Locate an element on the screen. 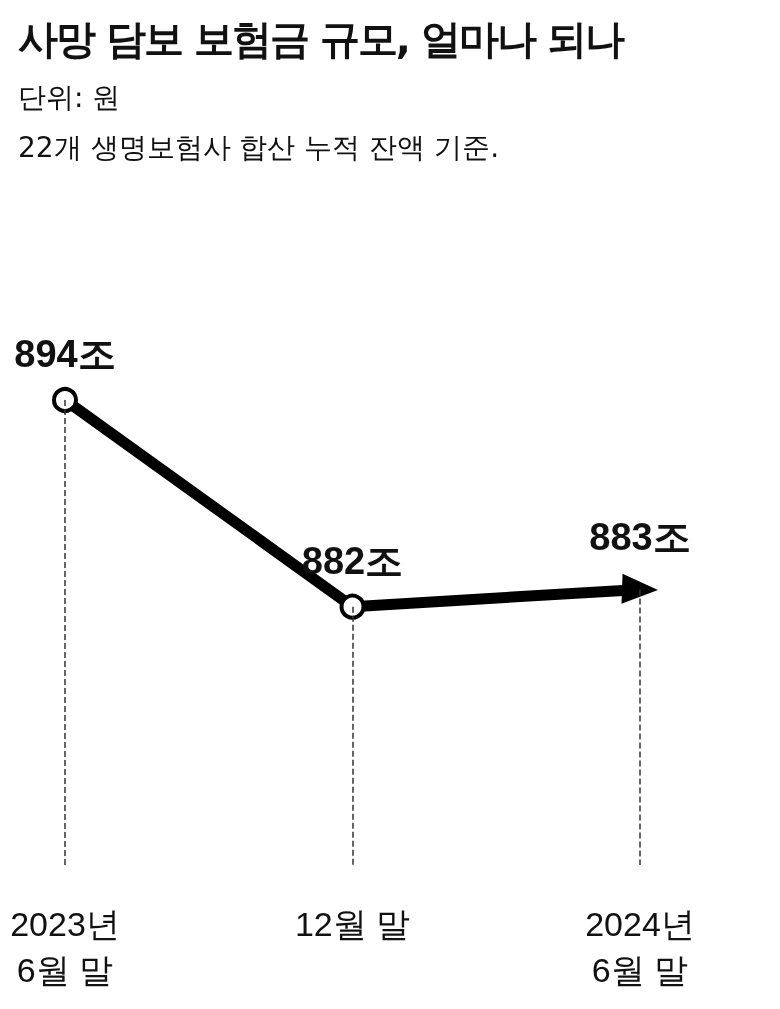  chart-title: 사망 담보 보험금 규모, 얼마나 되나 is located at coordinates (320, 39).